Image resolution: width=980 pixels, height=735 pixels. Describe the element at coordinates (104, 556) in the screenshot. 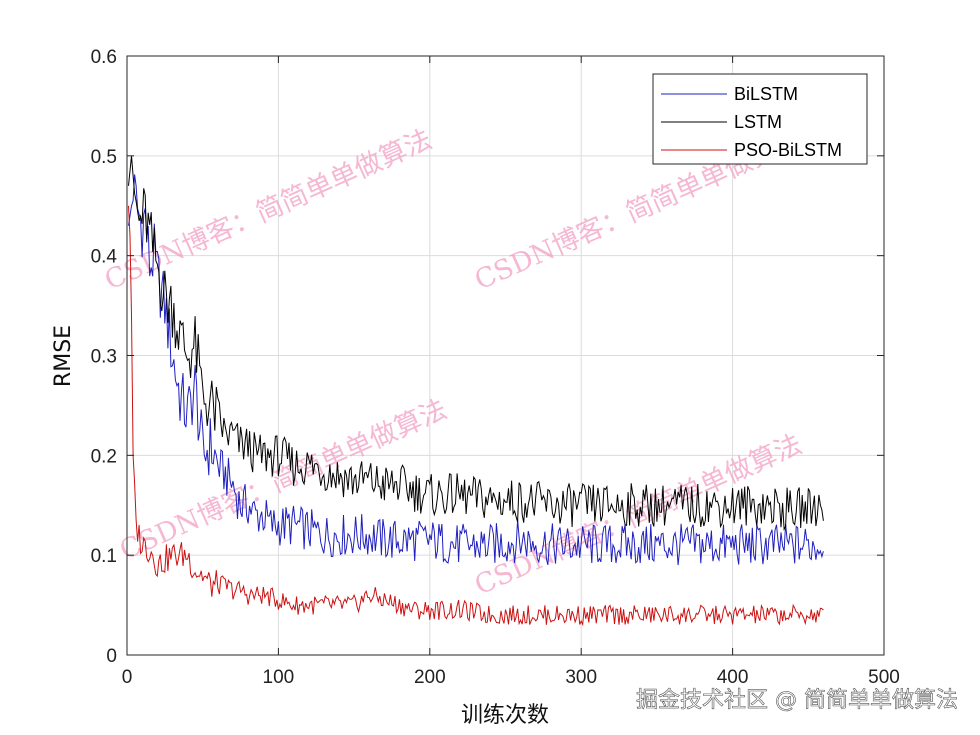

I see `y-tick-label: 0.1` at that location.